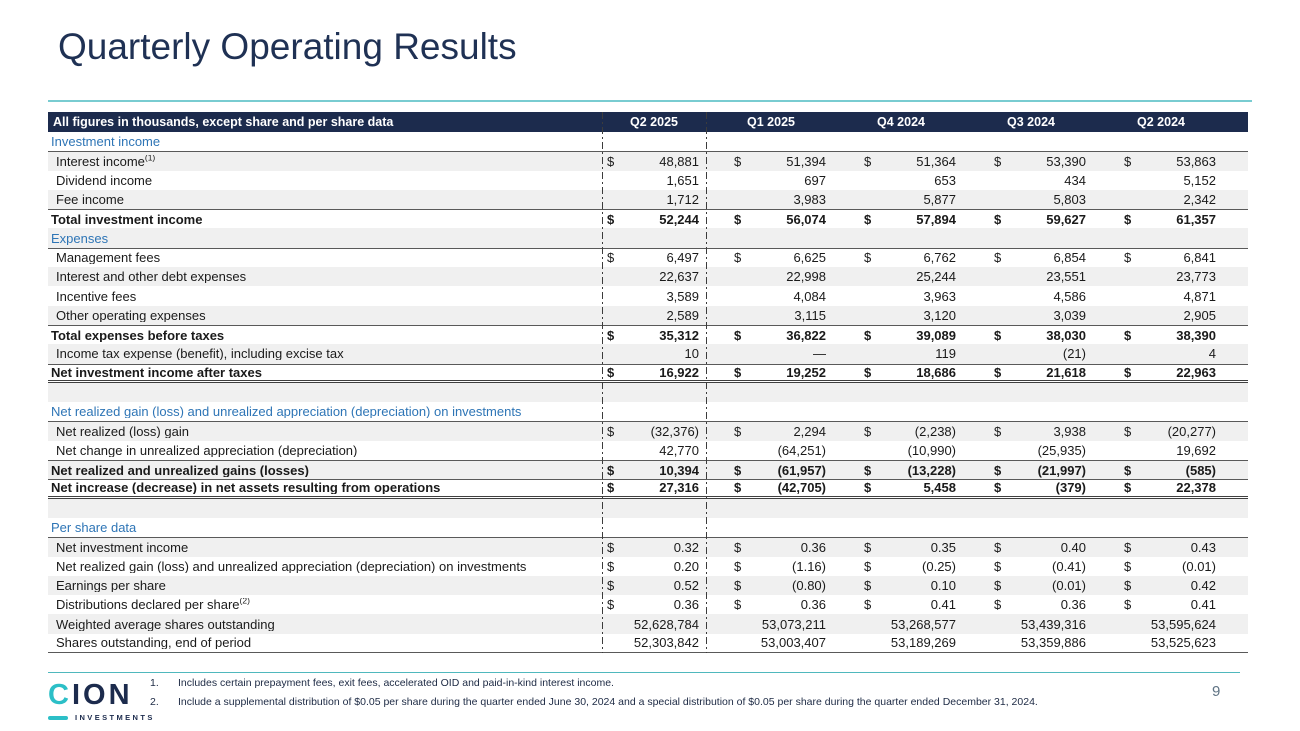  I want to click on value-cell: $ (1.16), so click(771, 566).